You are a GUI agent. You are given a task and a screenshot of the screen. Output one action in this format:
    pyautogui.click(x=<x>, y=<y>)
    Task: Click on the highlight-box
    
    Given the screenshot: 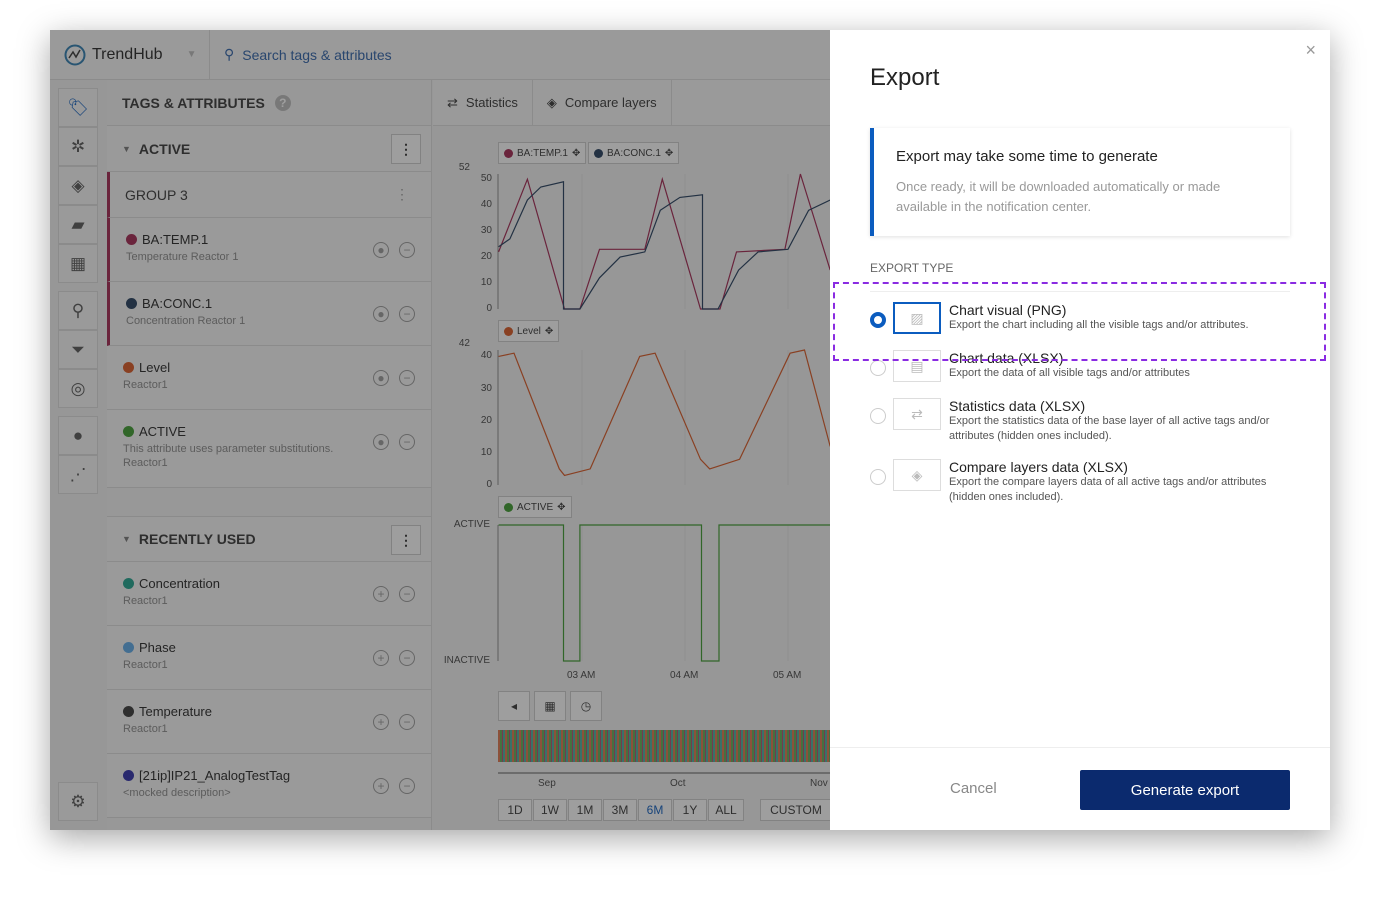 What is the action you would take?
    pyautogui.click(x=1079, y=321)
    